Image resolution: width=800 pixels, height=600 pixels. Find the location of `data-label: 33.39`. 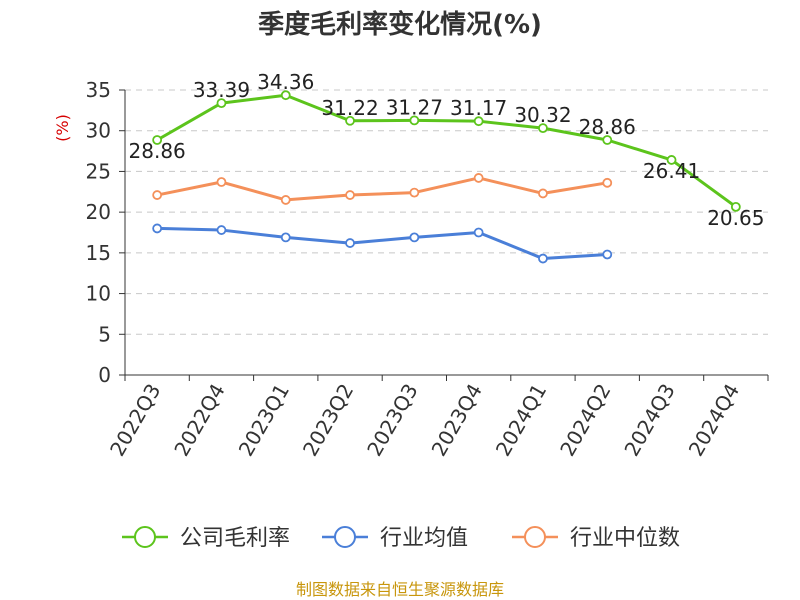

data-label: 33.39 is located at coordinates (221, 90).